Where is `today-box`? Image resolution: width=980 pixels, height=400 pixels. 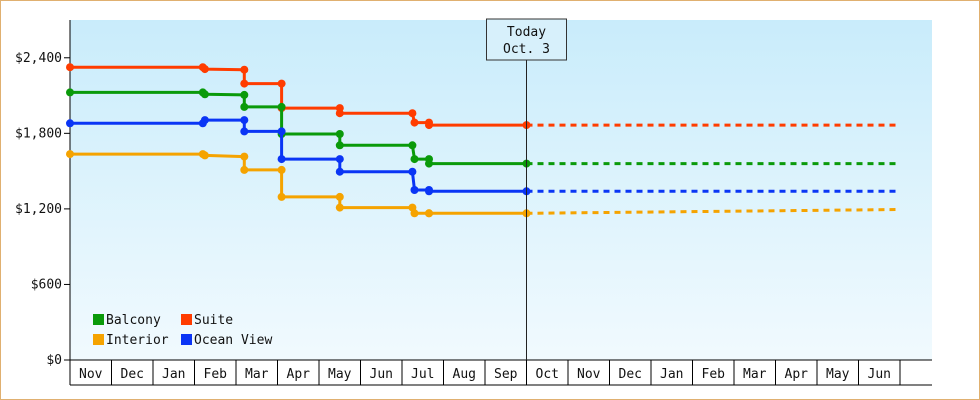 today-box is located at coordinates (526, 39).